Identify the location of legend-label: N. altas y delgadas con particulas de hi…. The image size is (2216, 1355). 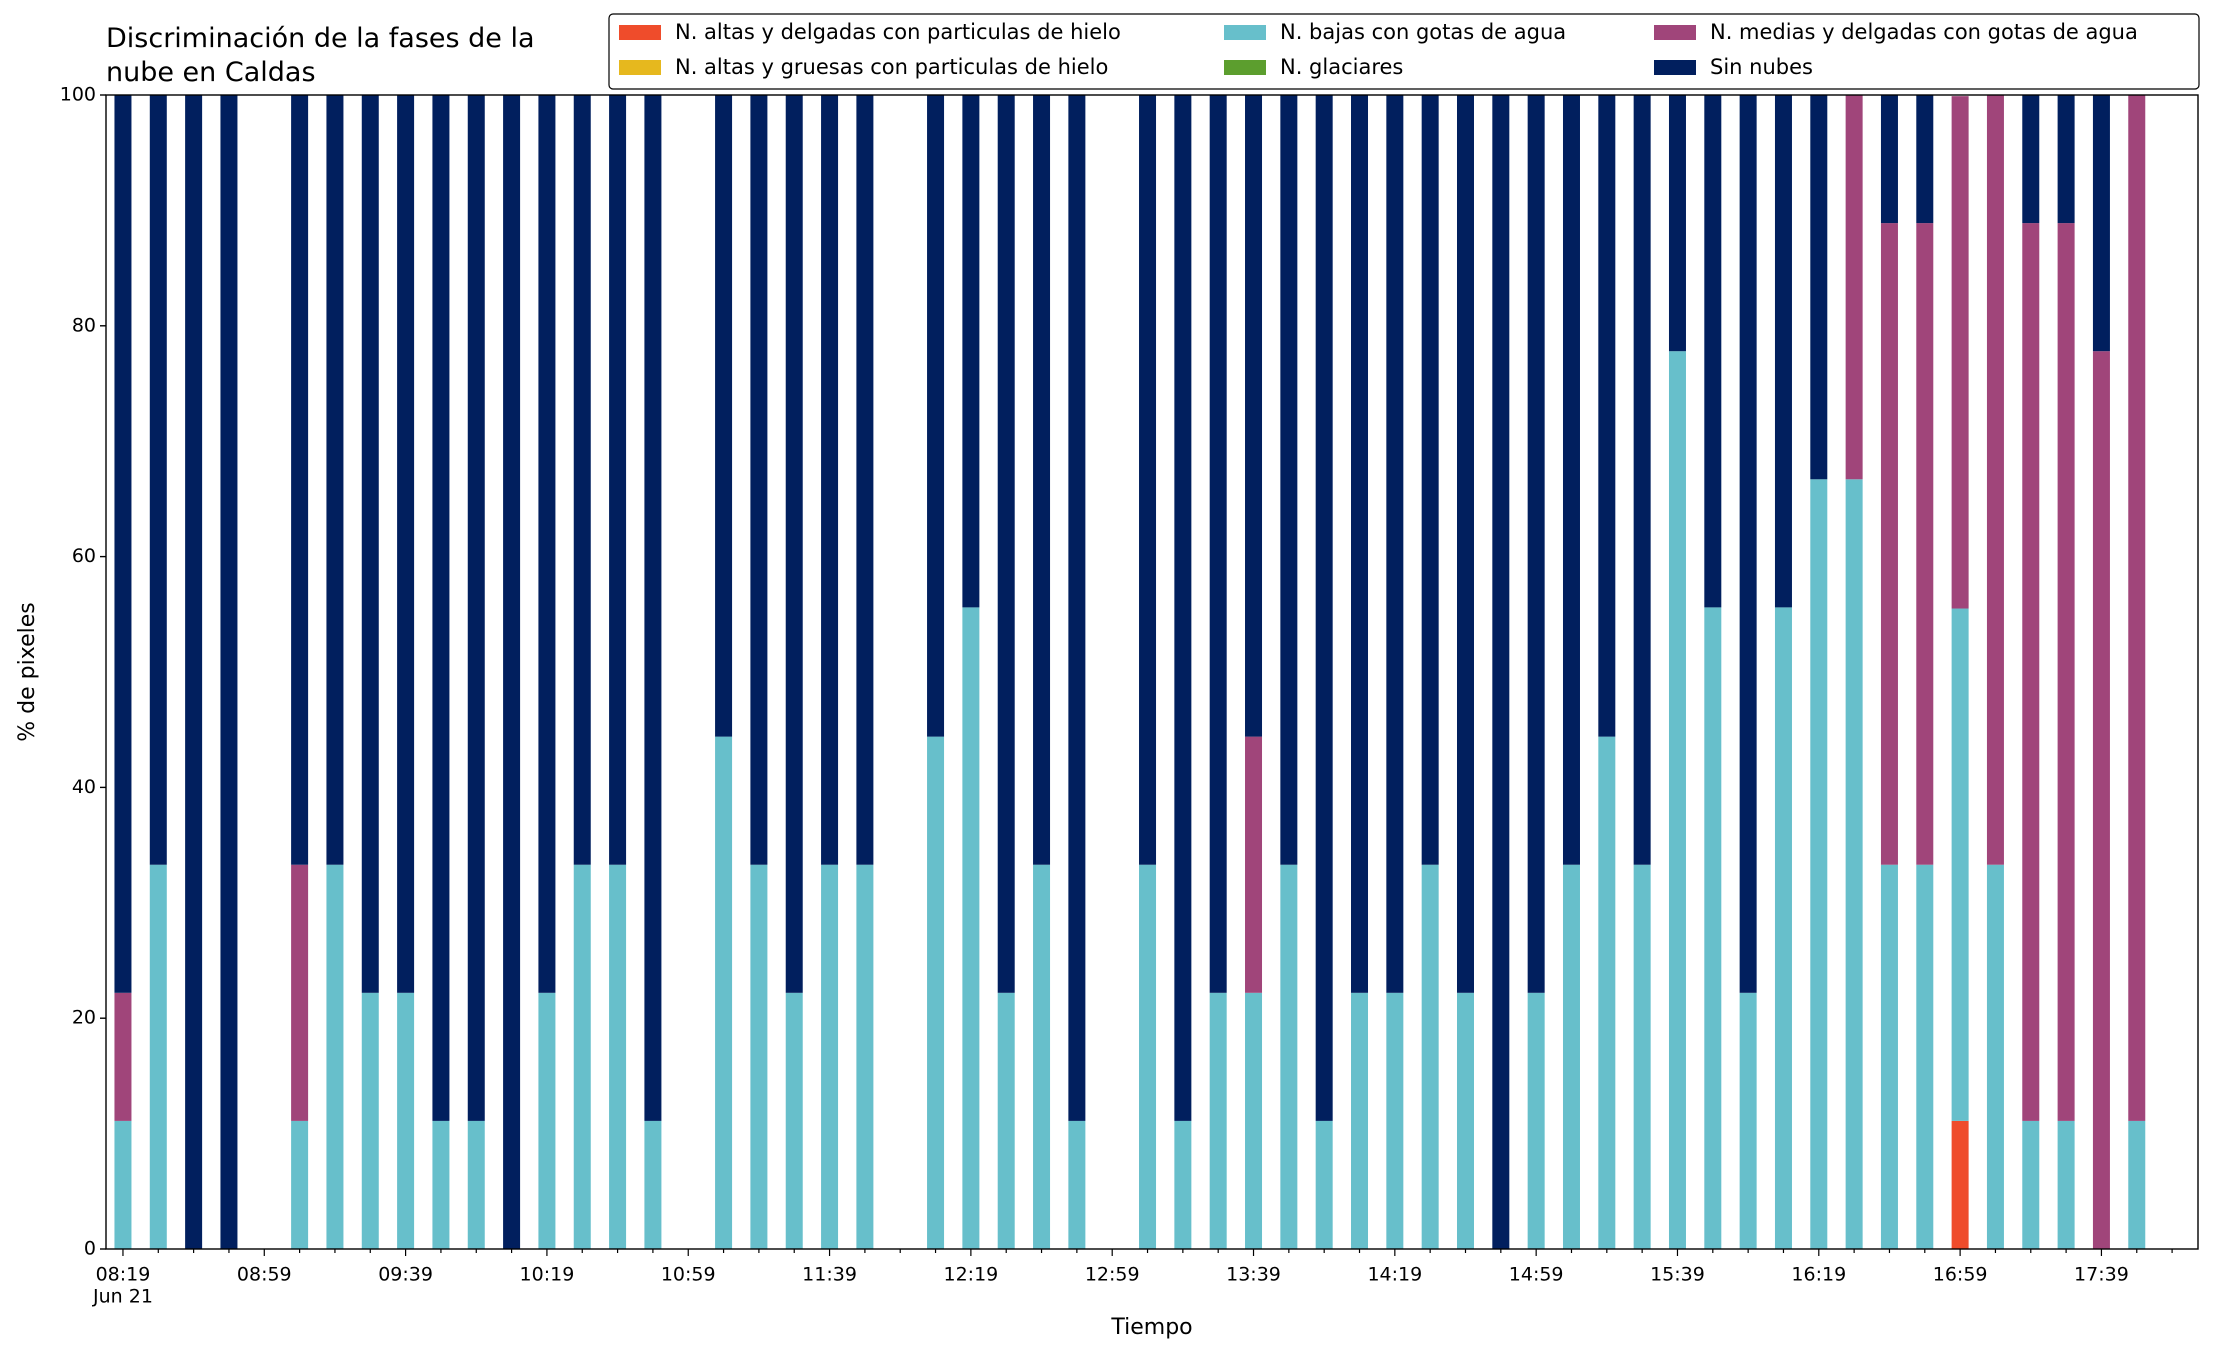
(898, 32).